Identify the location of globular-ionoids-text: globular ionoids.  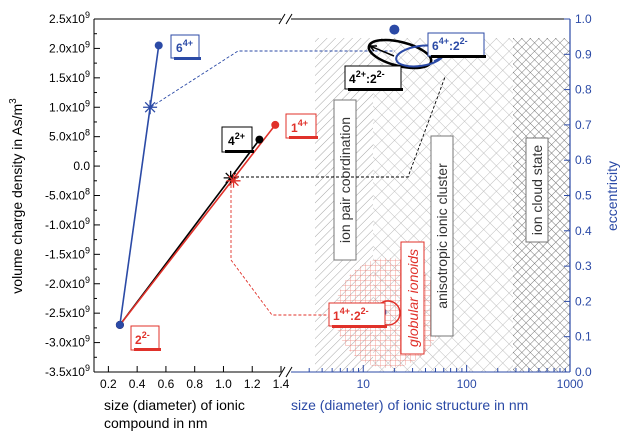
(413, 298).